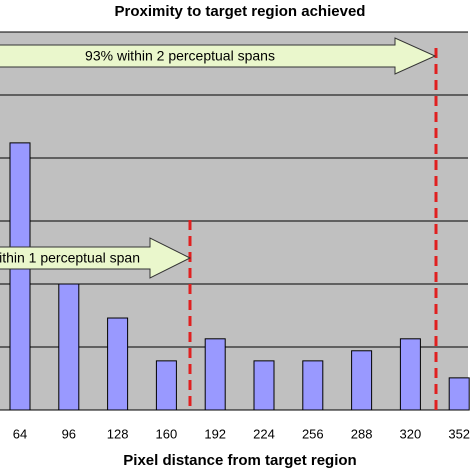  I want to click on x-tick-label: 288, so click(362, 433).